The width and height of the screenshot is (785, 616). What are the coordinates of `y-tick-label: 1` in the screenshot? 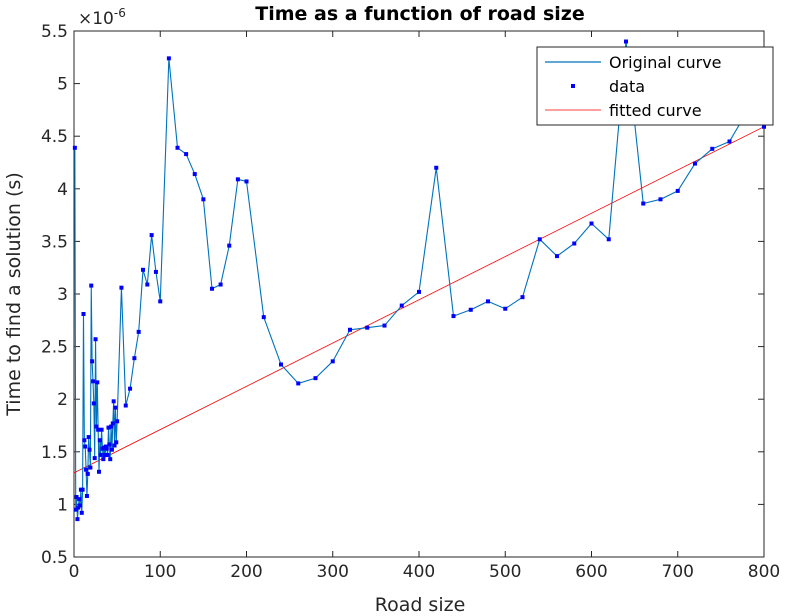 It's located at (62, 505).